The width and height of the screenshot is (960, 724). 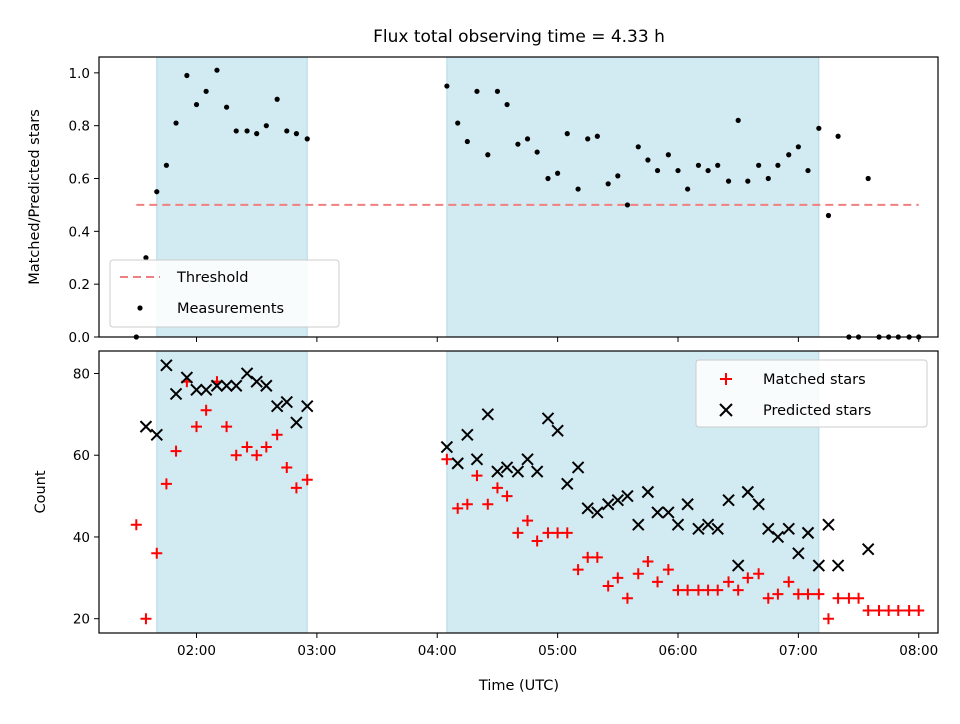 I want to click on observing-window, so click(x=232, y=492).